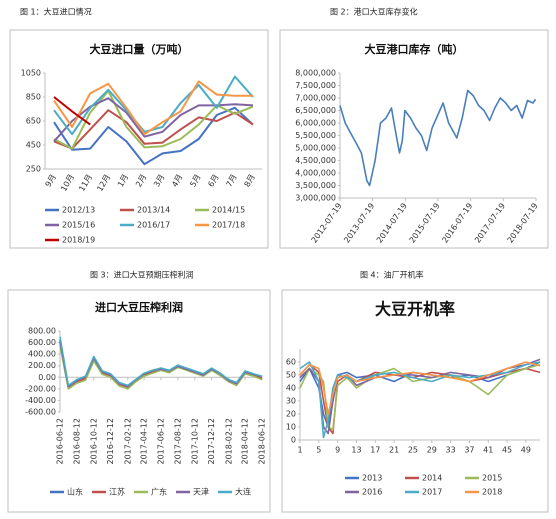 This screenshot has height=519, width=556. Describe the element at coordinates (432, 492) in the screenshot. I see `legend-label: 2017` at that location.